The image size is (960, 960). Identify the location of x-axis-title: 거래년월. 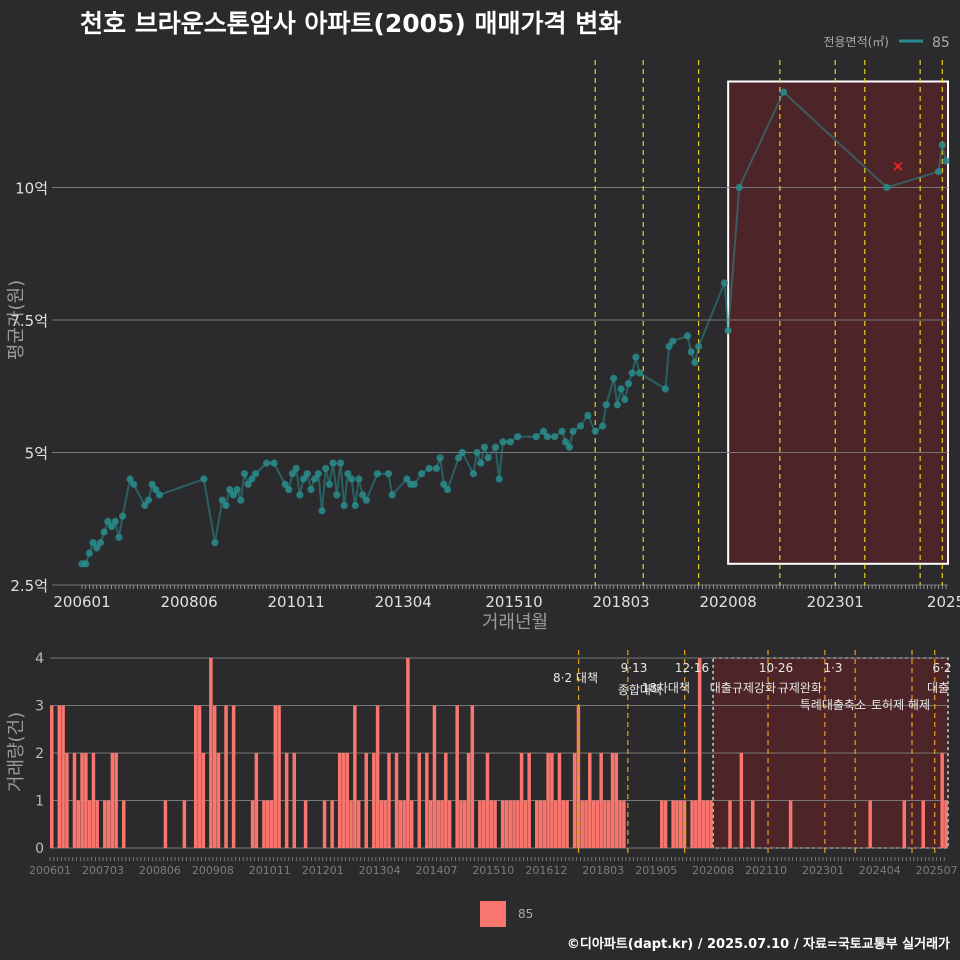
(515, 622).